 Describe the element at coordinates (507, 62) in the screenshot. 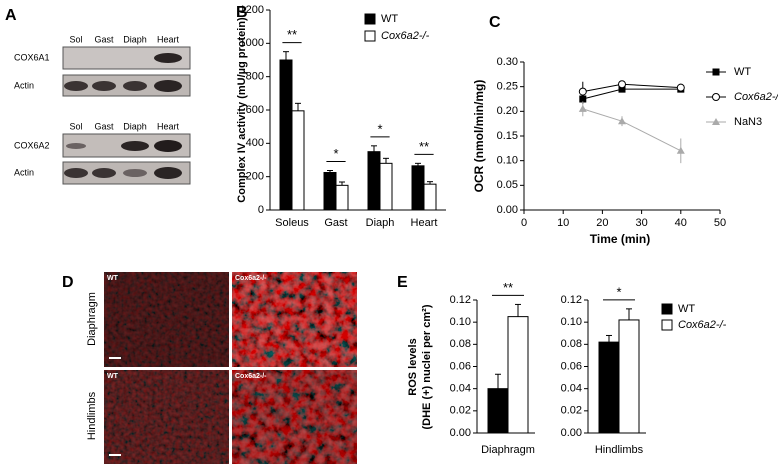

I see `y-tick-label: 0.30` at that location.